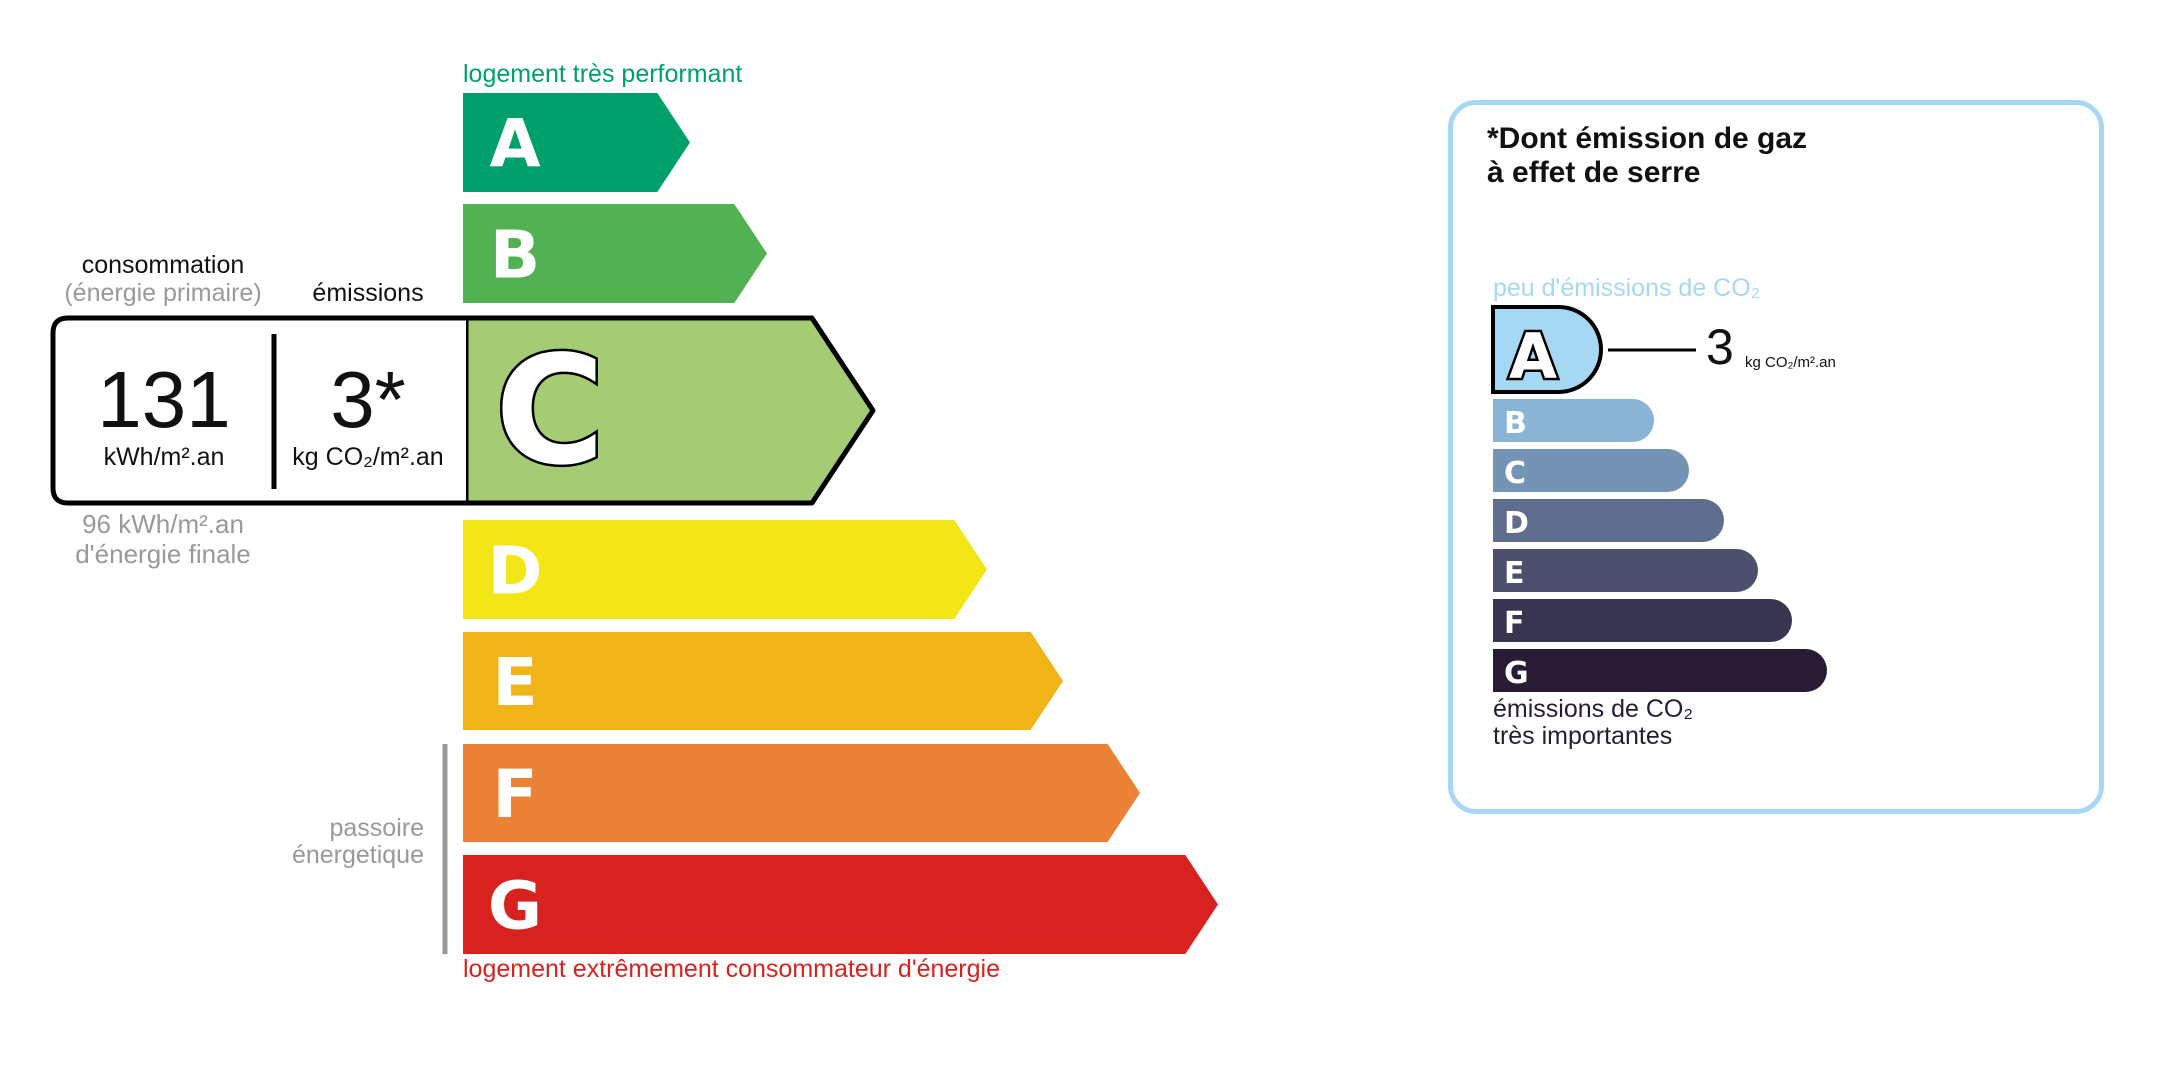  Describe the element at coordinates (1660, 670) in the screenshot. I see `ges-class-bar-g` at that location.